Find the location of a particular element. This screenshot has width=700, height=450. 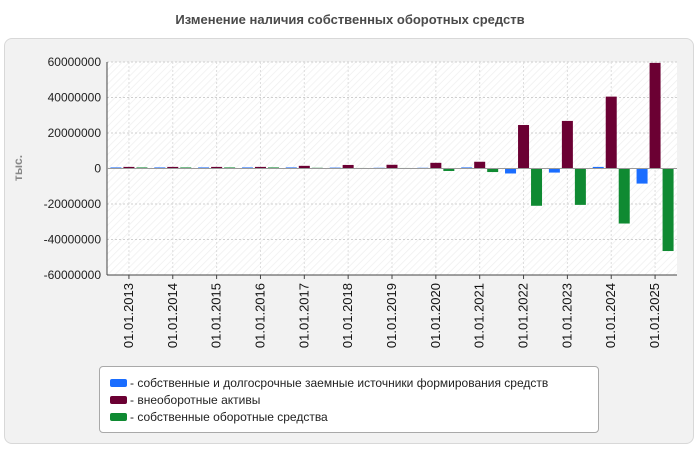

x-tick-label: 01.01.2021 is located at coordinates (479, 315).